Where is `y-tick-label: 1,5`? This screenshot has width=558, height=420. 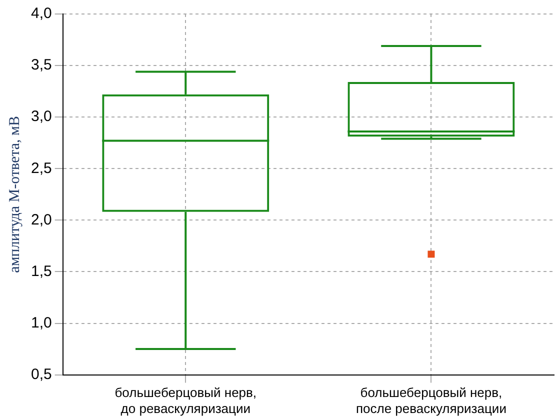
y-tick-label: 1,5 is located at coordinates (41, 271).